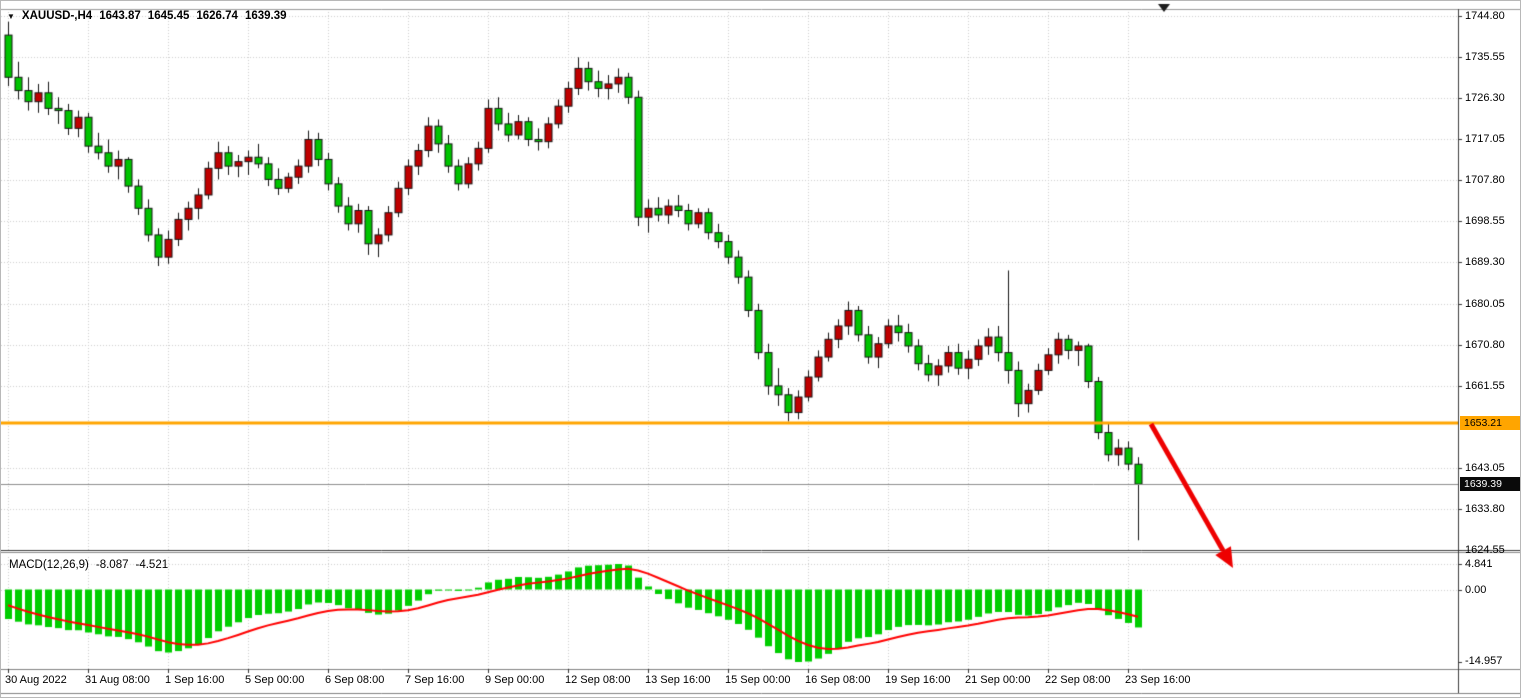 The width and height of the screenshot is (1521, 698). Describe the element at coordinates (1490, 484) in the screenshot. I see `bid-price-tag: 1639.39` at that location.